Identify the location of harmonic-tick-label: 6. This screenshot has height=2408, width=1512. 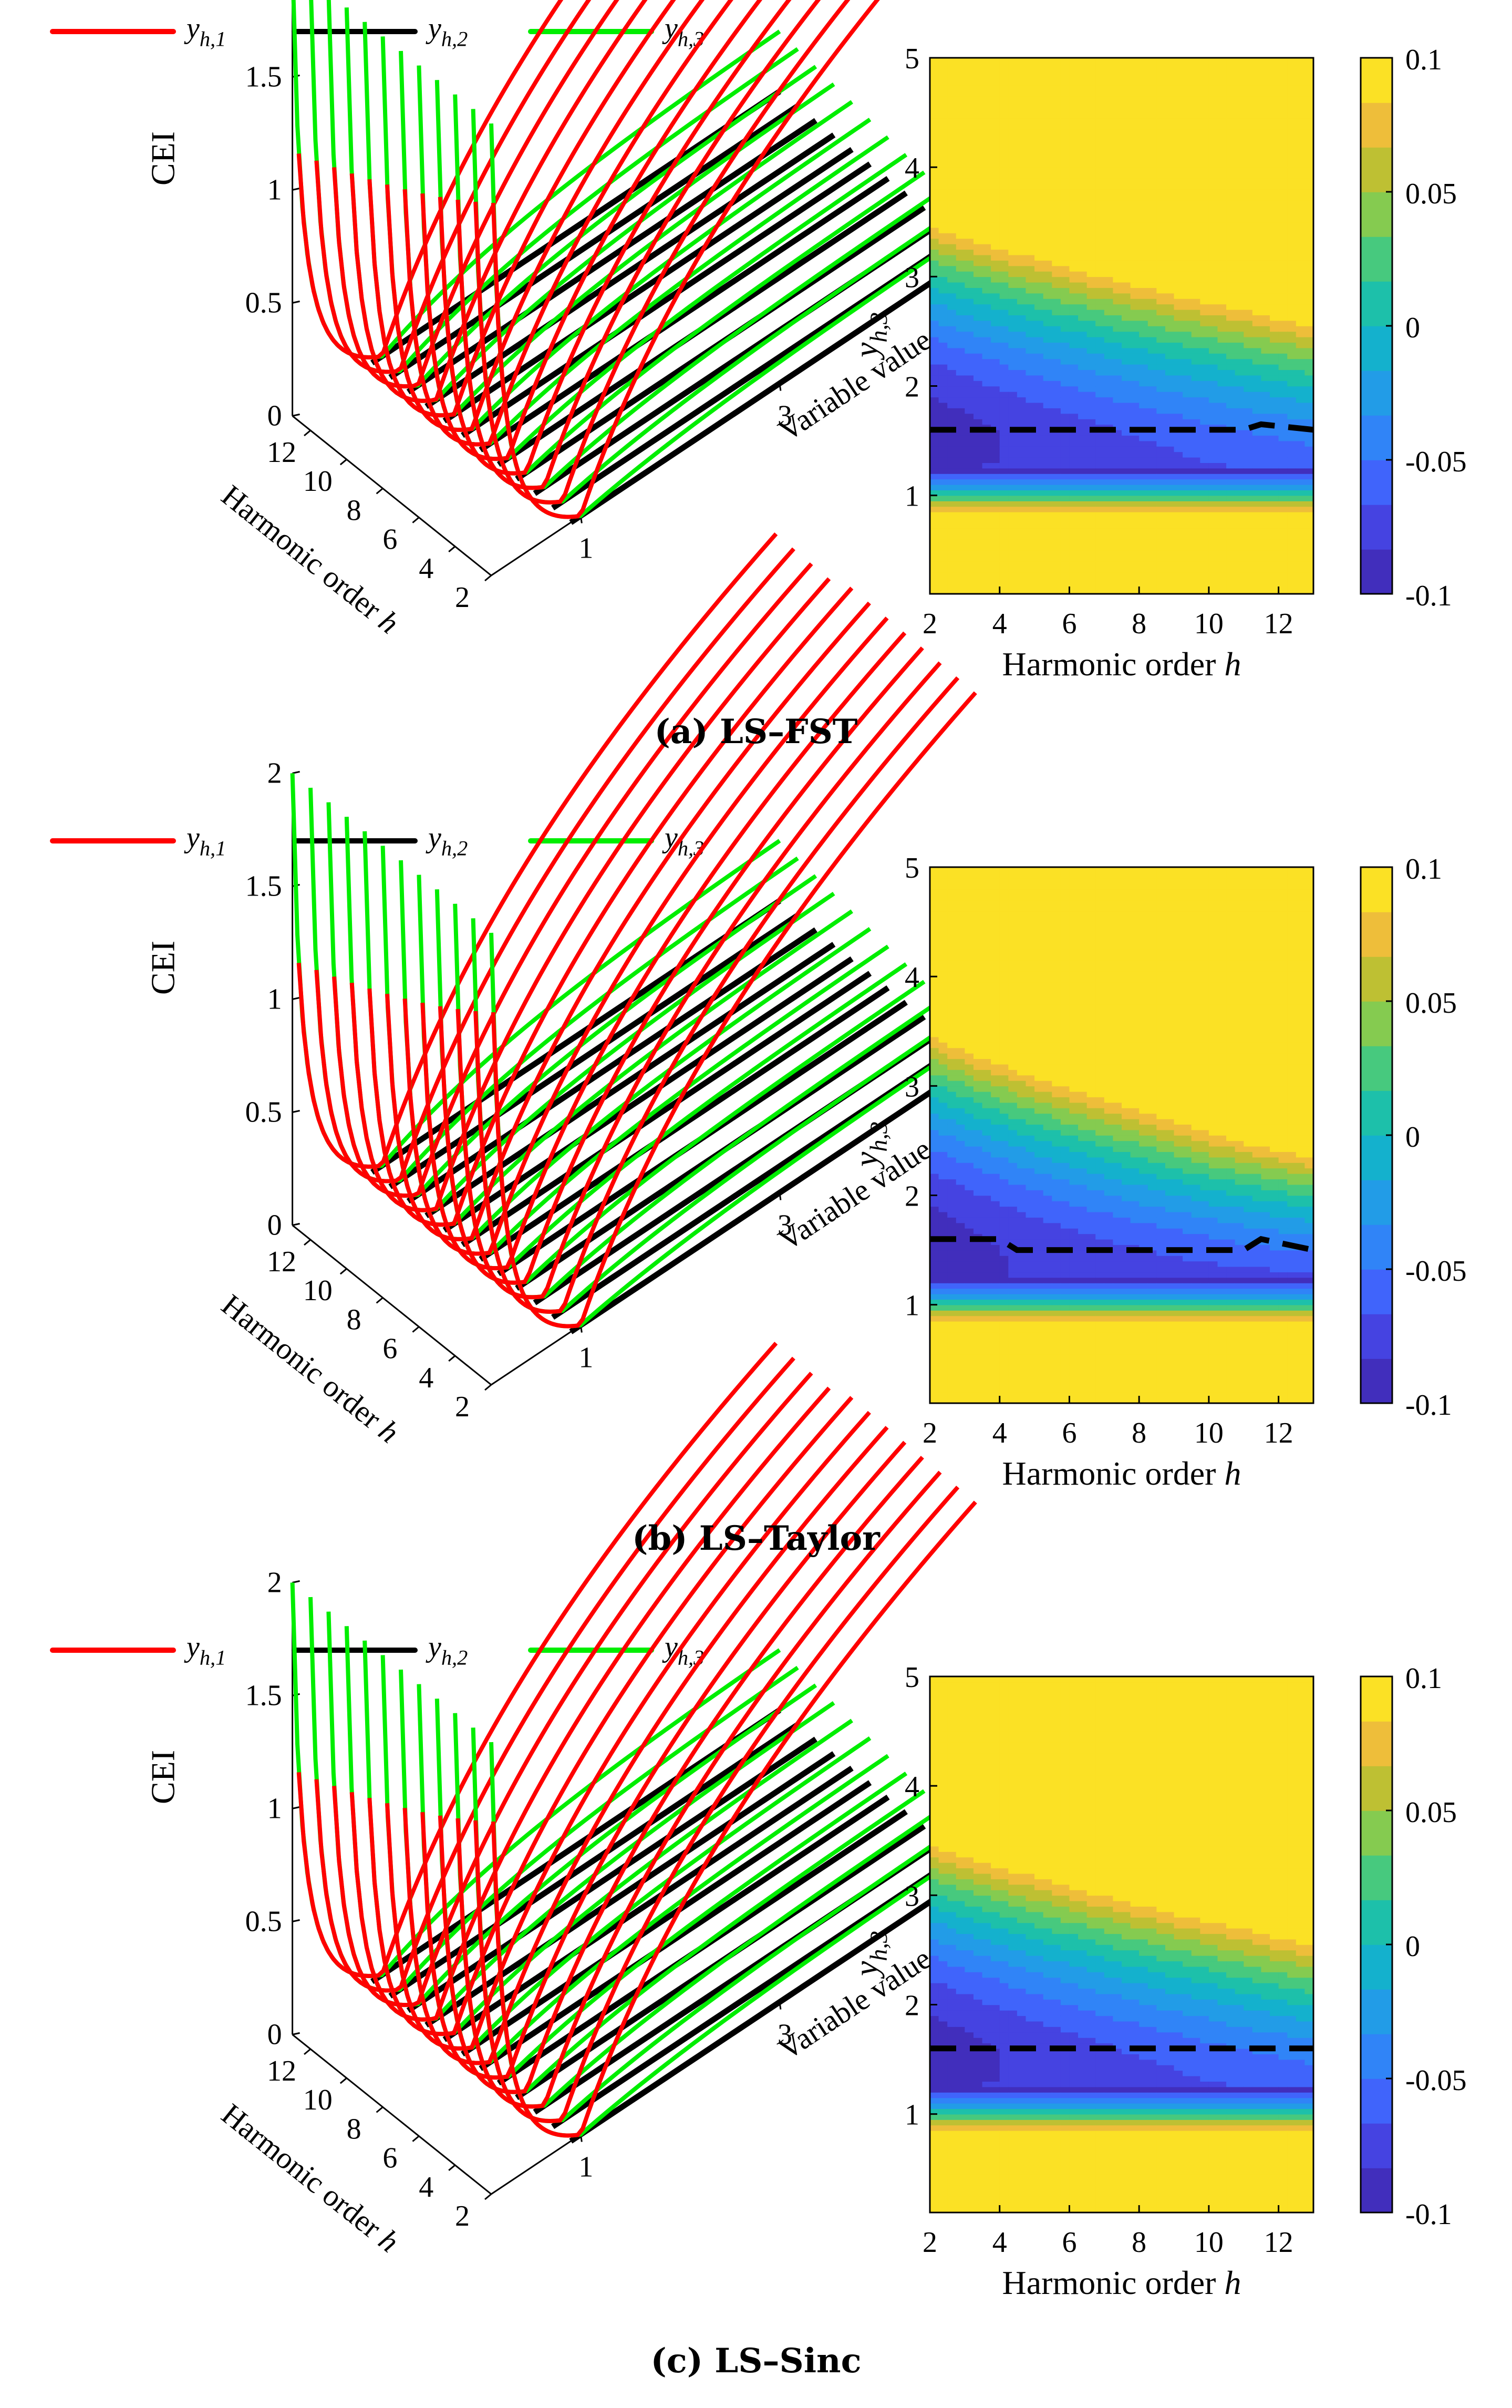
(389, 539).